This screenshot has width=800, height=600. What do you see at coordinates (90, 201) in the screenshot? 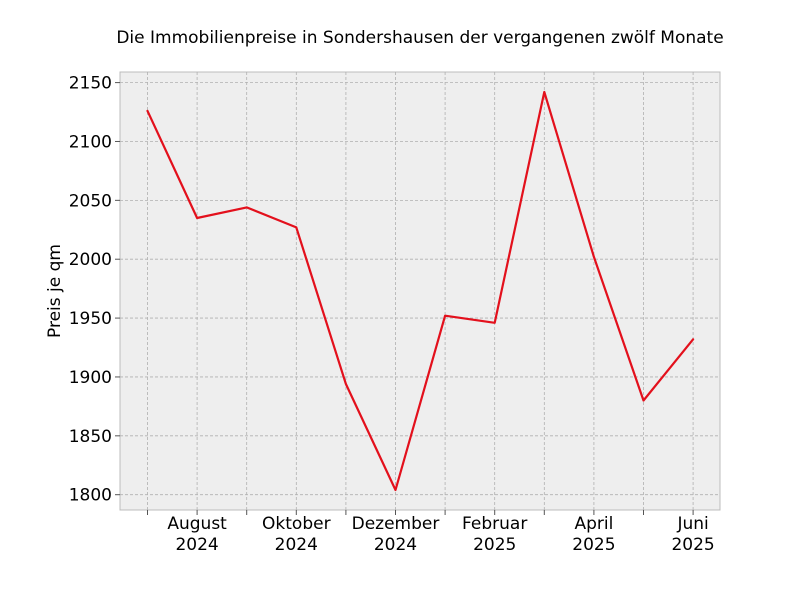
I see `y-tick-label: 2050` at bounding box center [90, 201].